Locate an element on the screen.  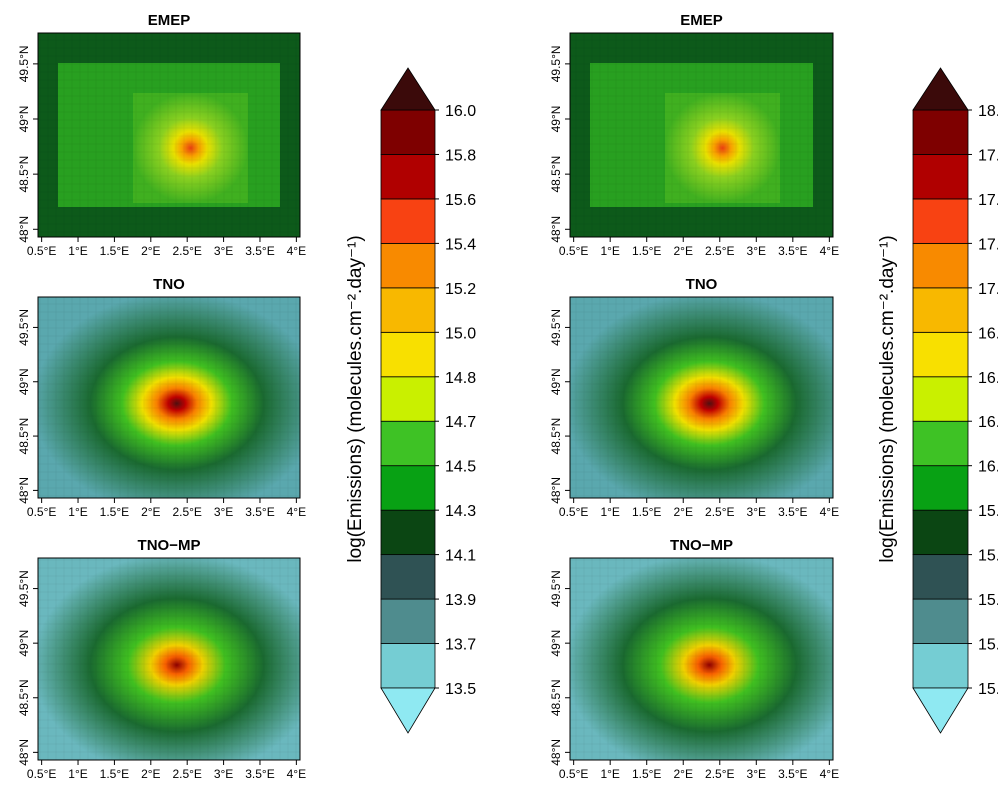
colorbar-label: 13.9 is located at coordinates (460, 600).